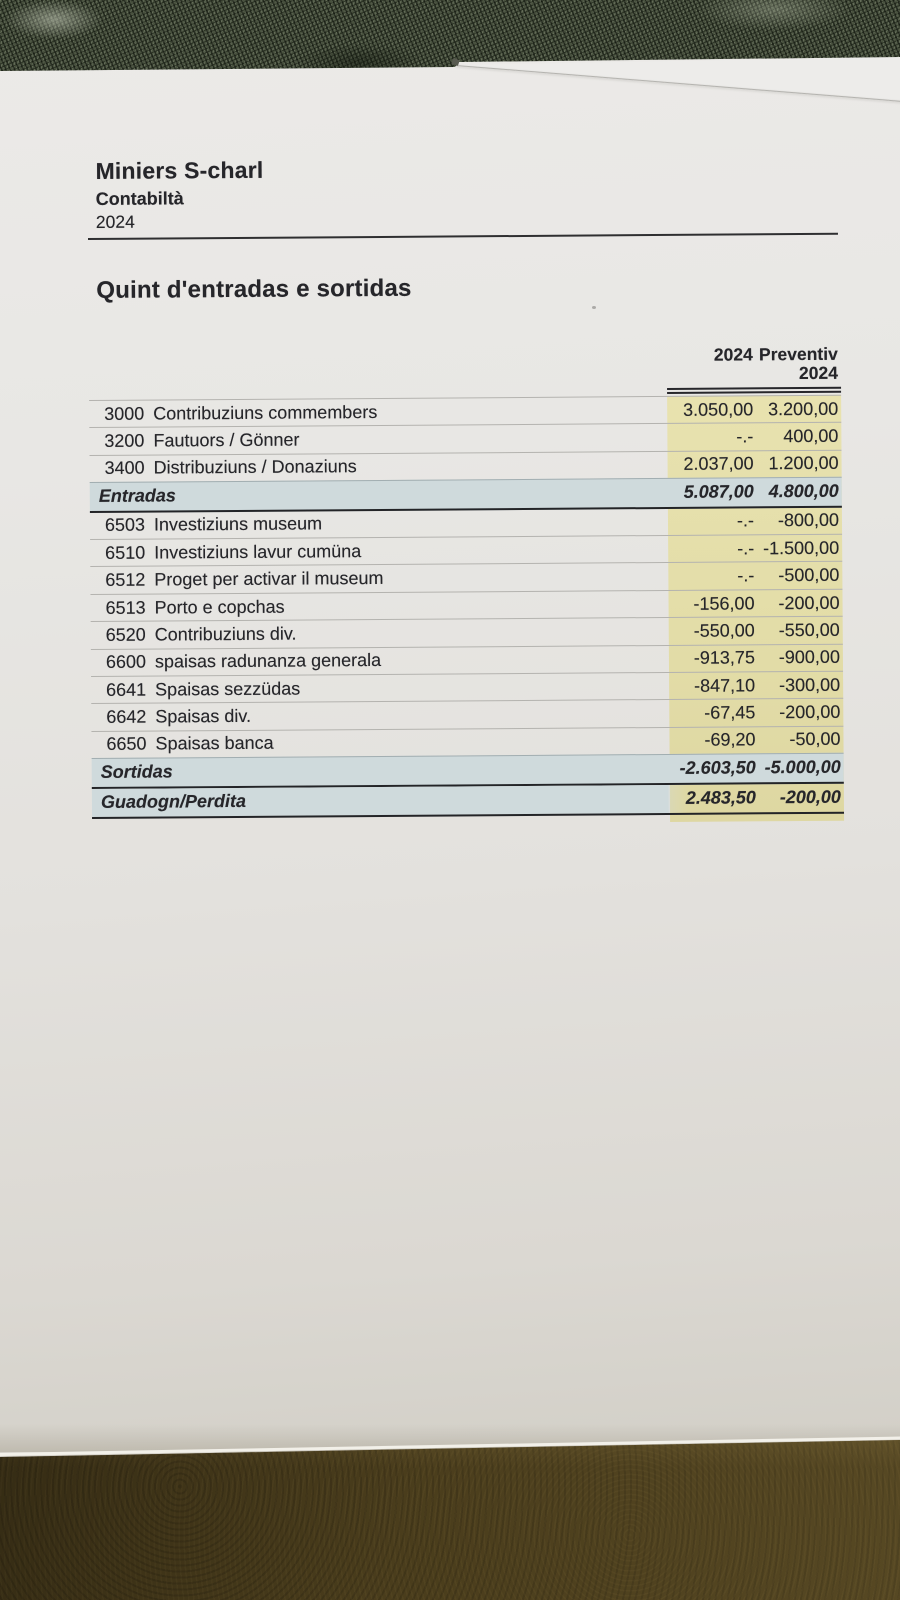 The width and height of the screenshot is (900, 1600). Describe the element at coordinates (139, 198) in the screenshot. I see `document-subtitle: Contabiltà` at that location.